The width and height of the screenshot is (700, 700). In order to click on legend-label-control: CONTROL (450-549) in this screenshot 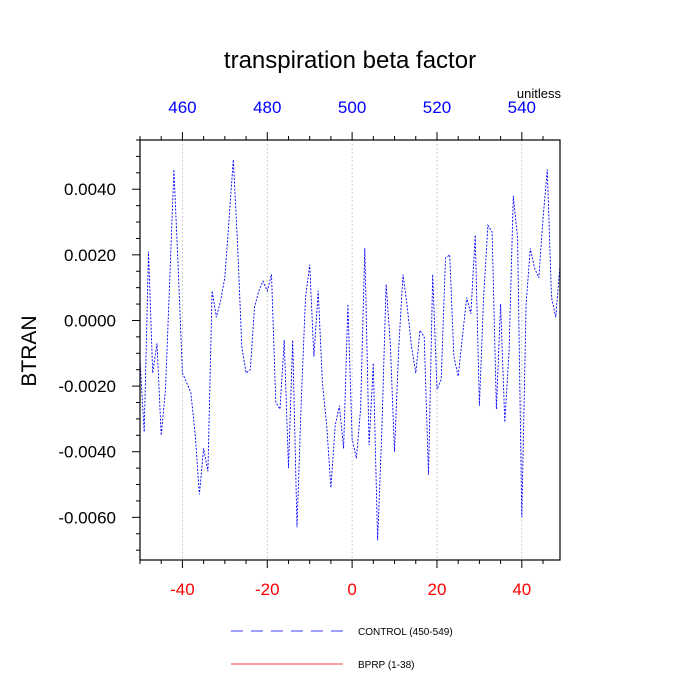, I will do `click(405, 632)`.